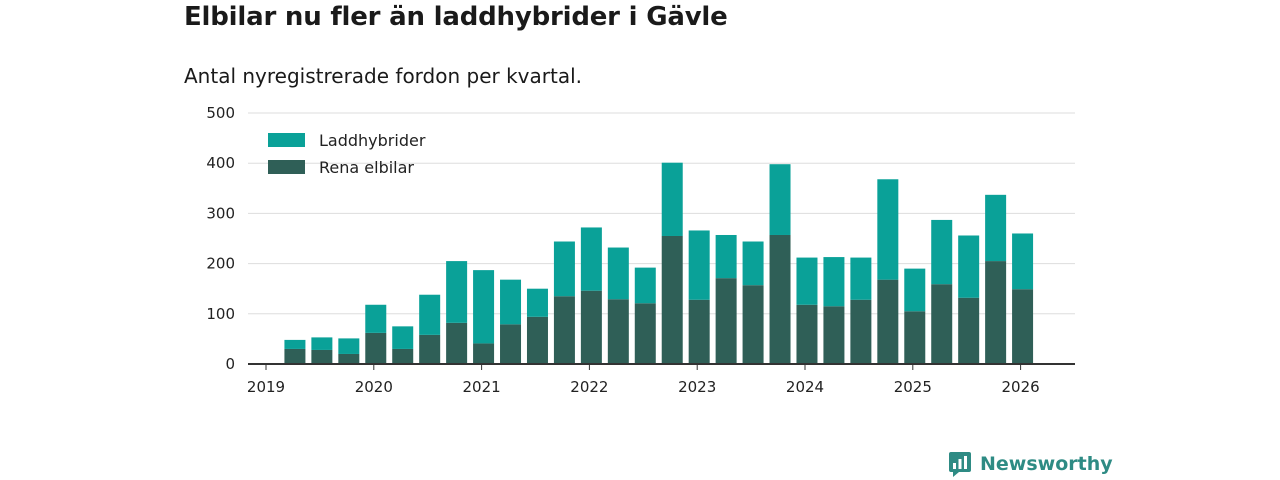 This screenshot has height=480, width=1280. I want to click on chart-title: Elbilar nu fler än laddhybrider i Gävle, so click(456, 17).